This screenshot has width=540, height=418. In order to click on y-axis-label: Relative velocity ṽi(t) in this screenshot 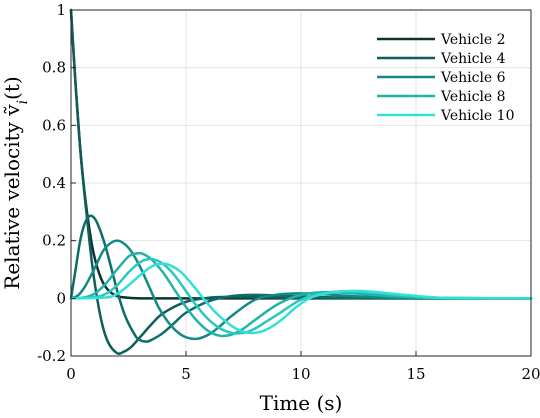, I will do `click(15, 182)`.